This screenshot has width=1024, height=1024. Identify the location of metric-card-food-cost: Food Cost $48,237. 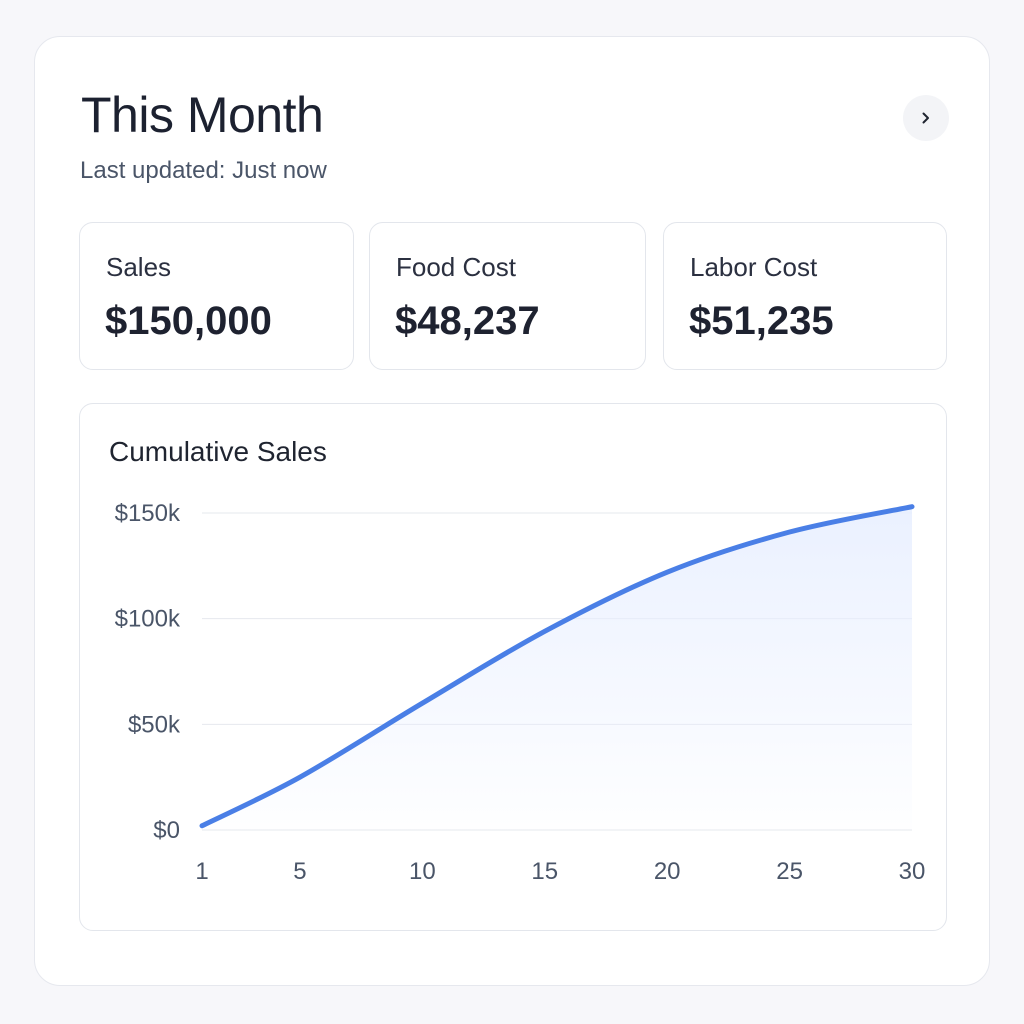
(507, 296).